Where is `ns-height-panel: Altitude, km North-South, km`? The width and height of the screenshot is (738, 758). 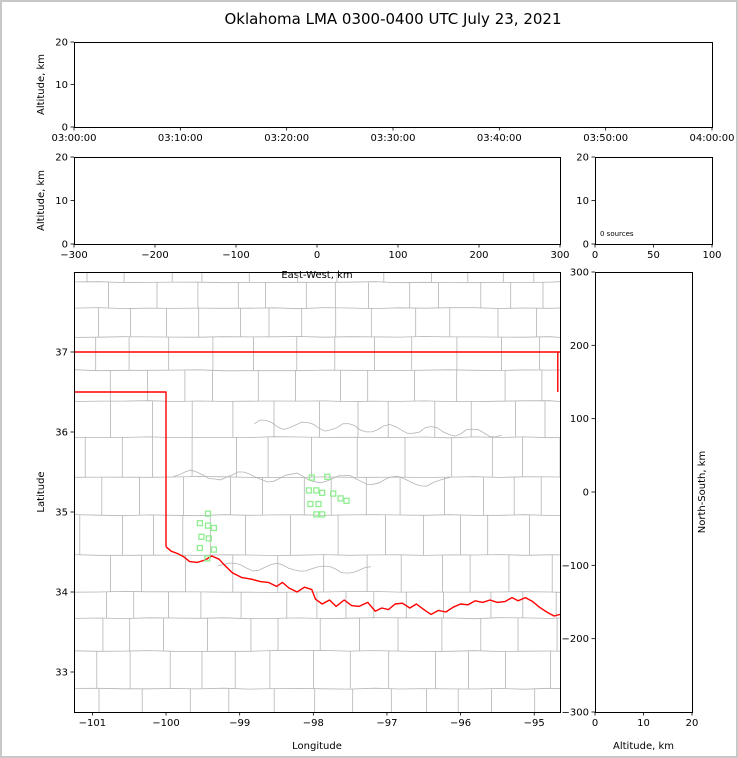
ns-height-panel: Altitude, km North-South, km is located at coordinates (651, 512).